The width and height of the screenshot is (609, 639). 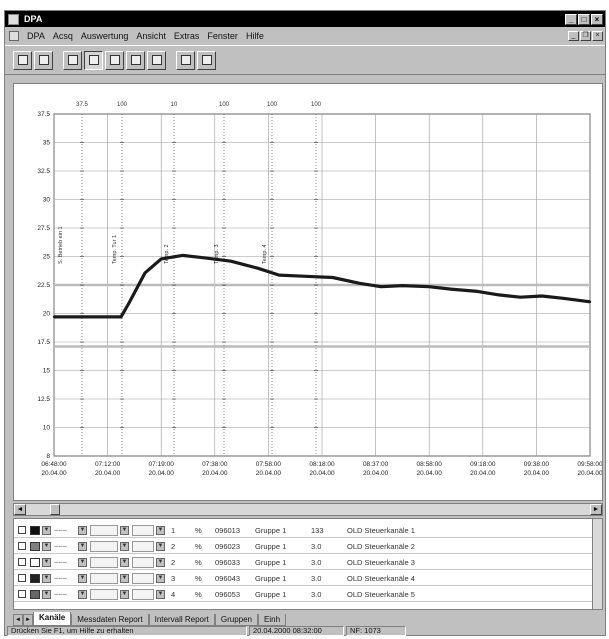 What do you see at coordinates (114, 60) in the screenshot?
I see `table-button` at bounding box center [114, 60].